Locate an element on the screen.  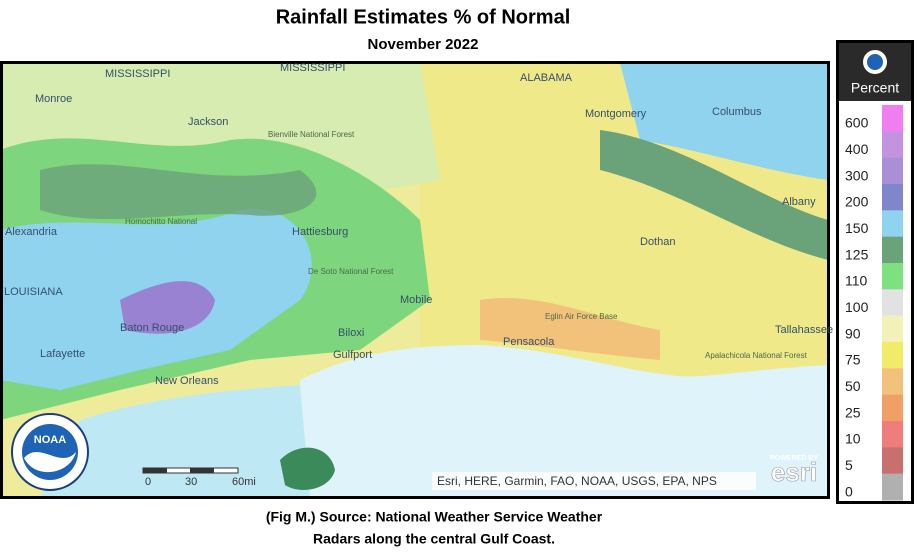
map-label: Mobile is located at coordinates (416, 300).